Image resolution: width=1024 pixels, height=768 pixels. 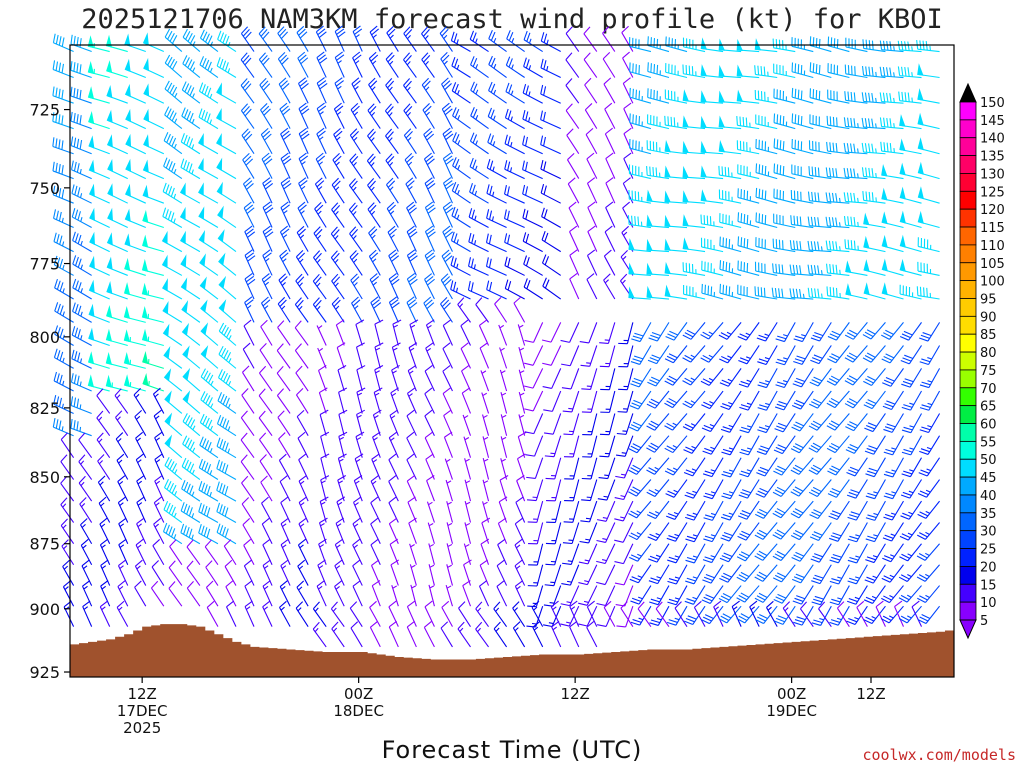 What do you see at coordinates (988, 389) in the screenshot?
I see `colorbar-label: 70` at bounding box center [988, 389].